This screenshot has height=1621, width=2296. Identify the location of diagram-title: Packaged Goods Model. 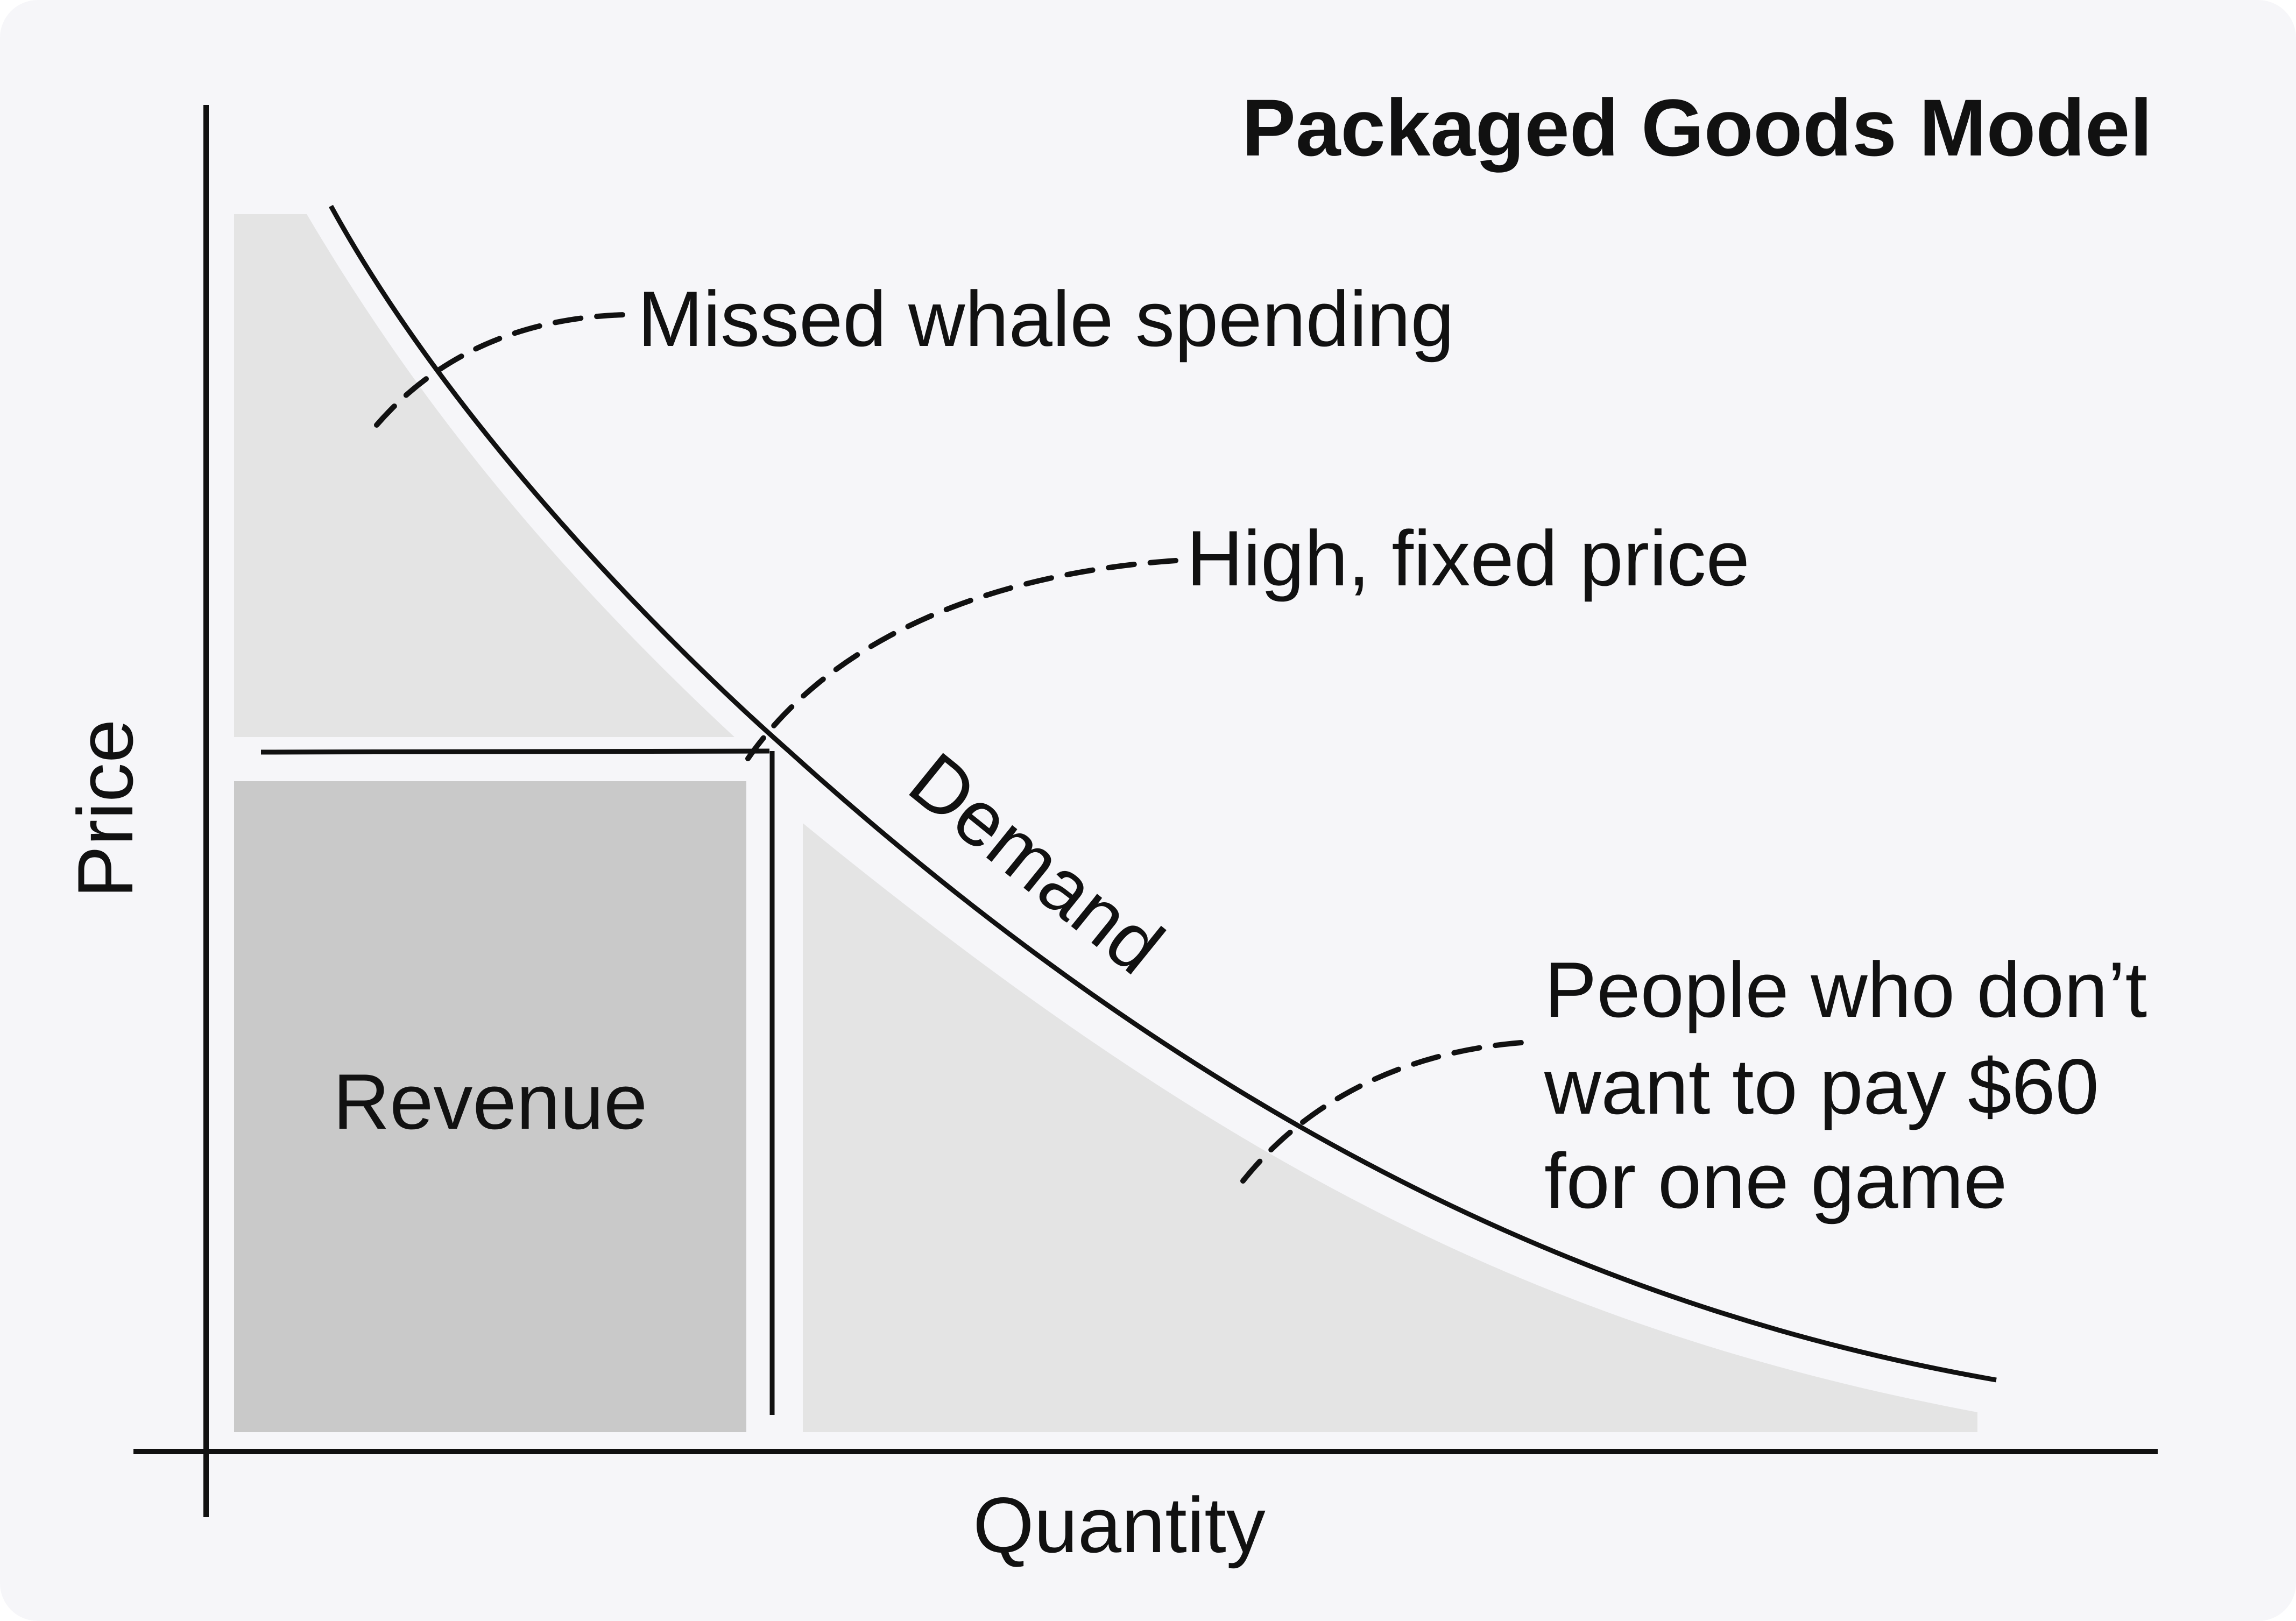
(1697, 127).